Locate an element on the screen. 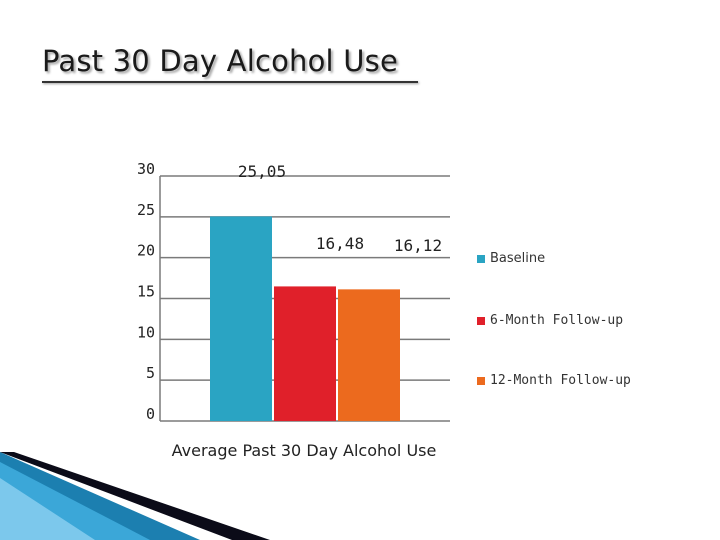  legend-label: 6-Month Follow-up is located at coordinates (556, 320).